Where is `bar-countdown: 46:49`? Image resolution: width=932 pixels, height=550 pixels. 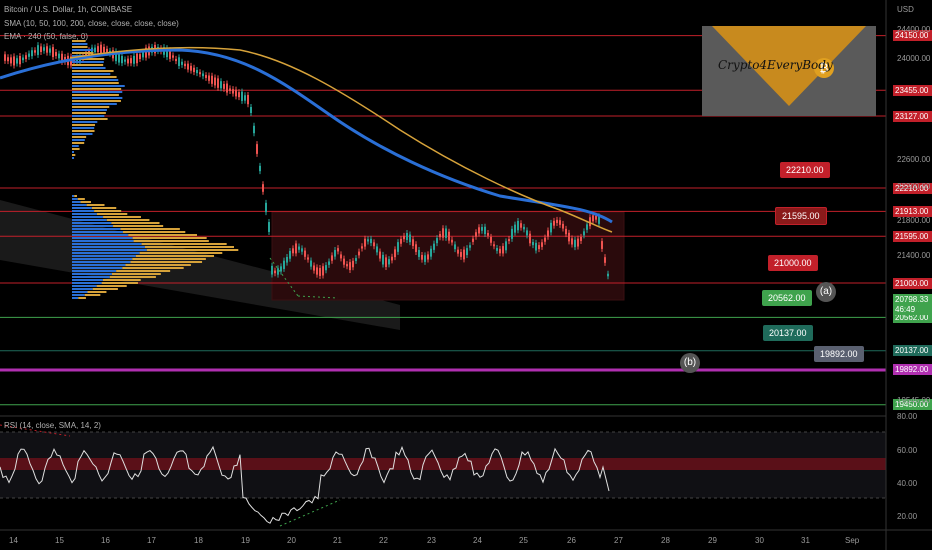
bar-countdown: 46:49 is located at coordinates (912, 309).